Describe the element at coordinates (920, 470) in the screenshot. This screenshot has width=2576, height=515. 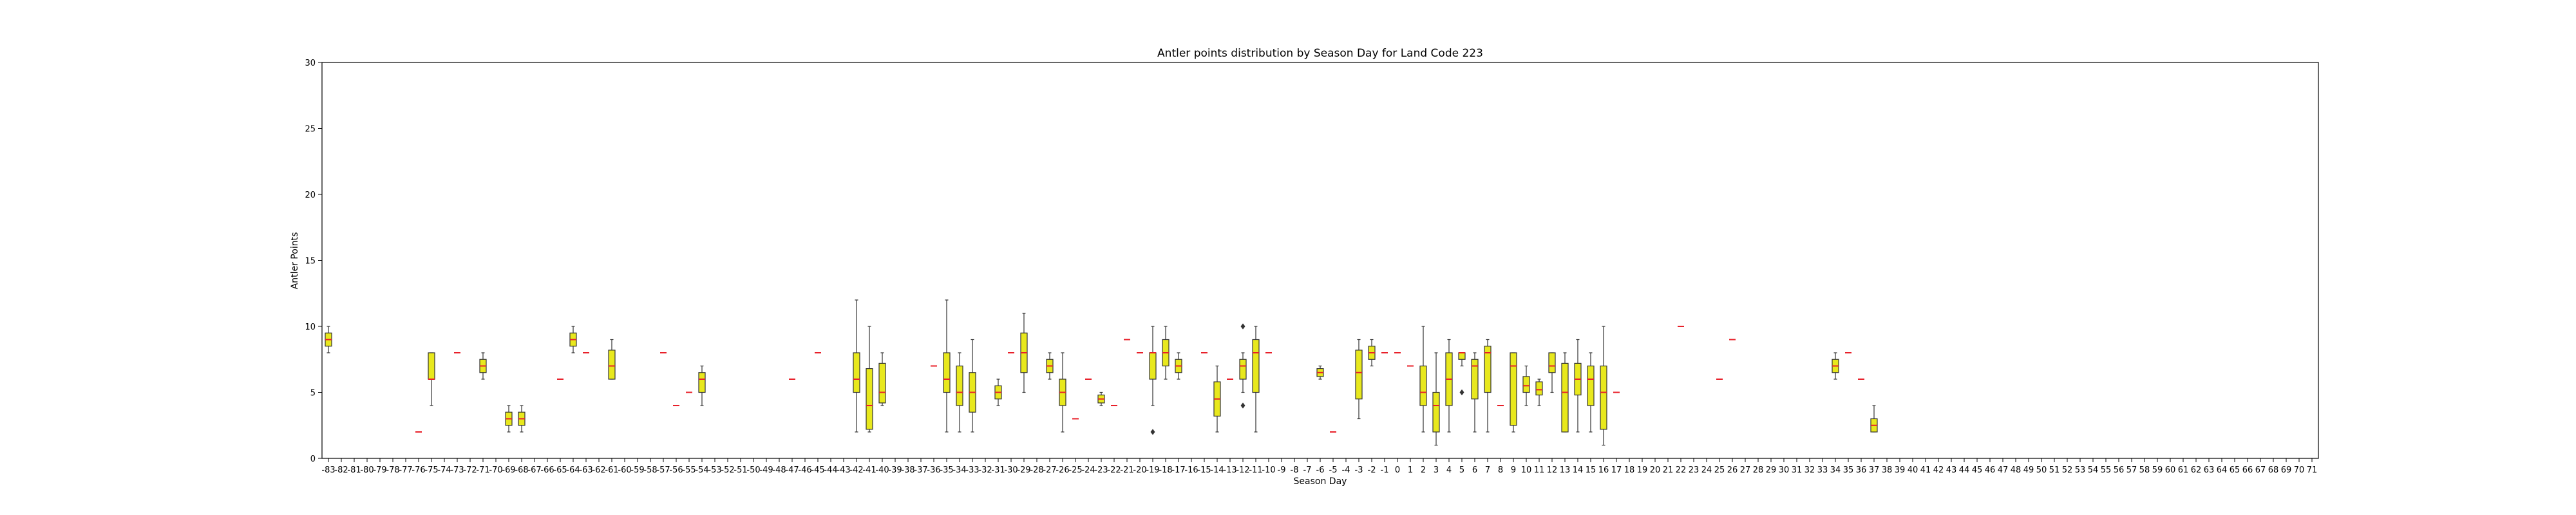
I see `x-tick-label: -37` at that location.